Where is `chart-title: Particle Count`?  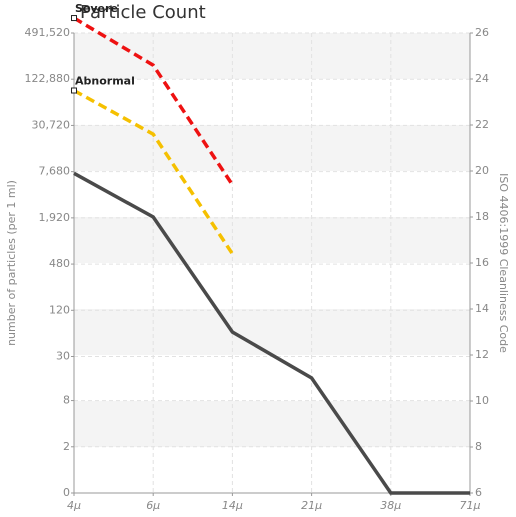
chart-title: Particle Count is located at coordinates (143, 12).